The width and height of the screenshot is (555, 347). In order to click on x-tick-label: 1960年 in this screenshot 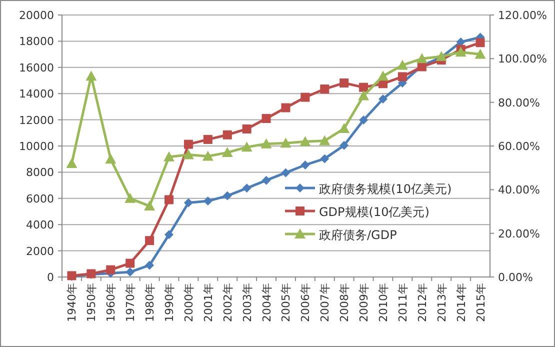, I will do `click(111, 302)`.